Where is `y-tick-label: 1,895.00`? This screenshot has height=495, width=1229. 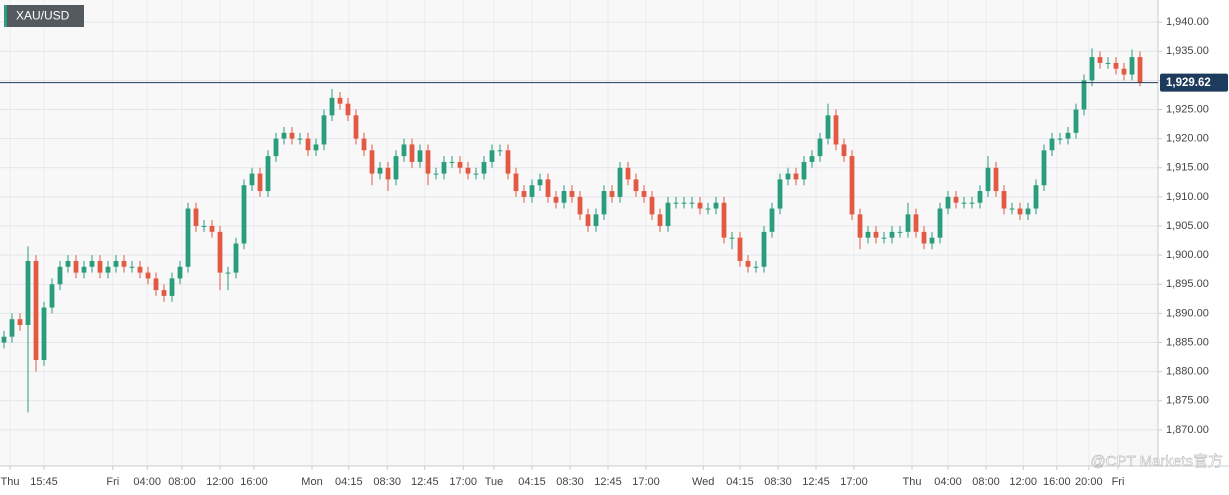
y-tick-label: 1,895.00 is located at coordinates (1187, 284).